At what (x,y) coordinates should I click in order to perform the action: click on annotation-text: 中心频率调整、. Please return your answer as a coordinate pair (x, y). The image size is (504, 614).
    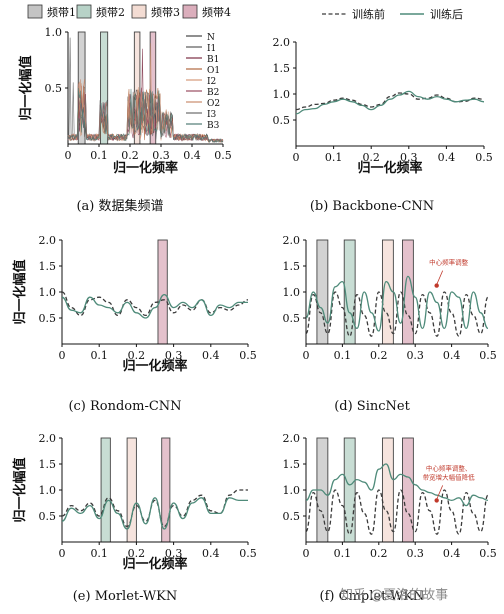
    Looking at the image, I should click on (449, 467).